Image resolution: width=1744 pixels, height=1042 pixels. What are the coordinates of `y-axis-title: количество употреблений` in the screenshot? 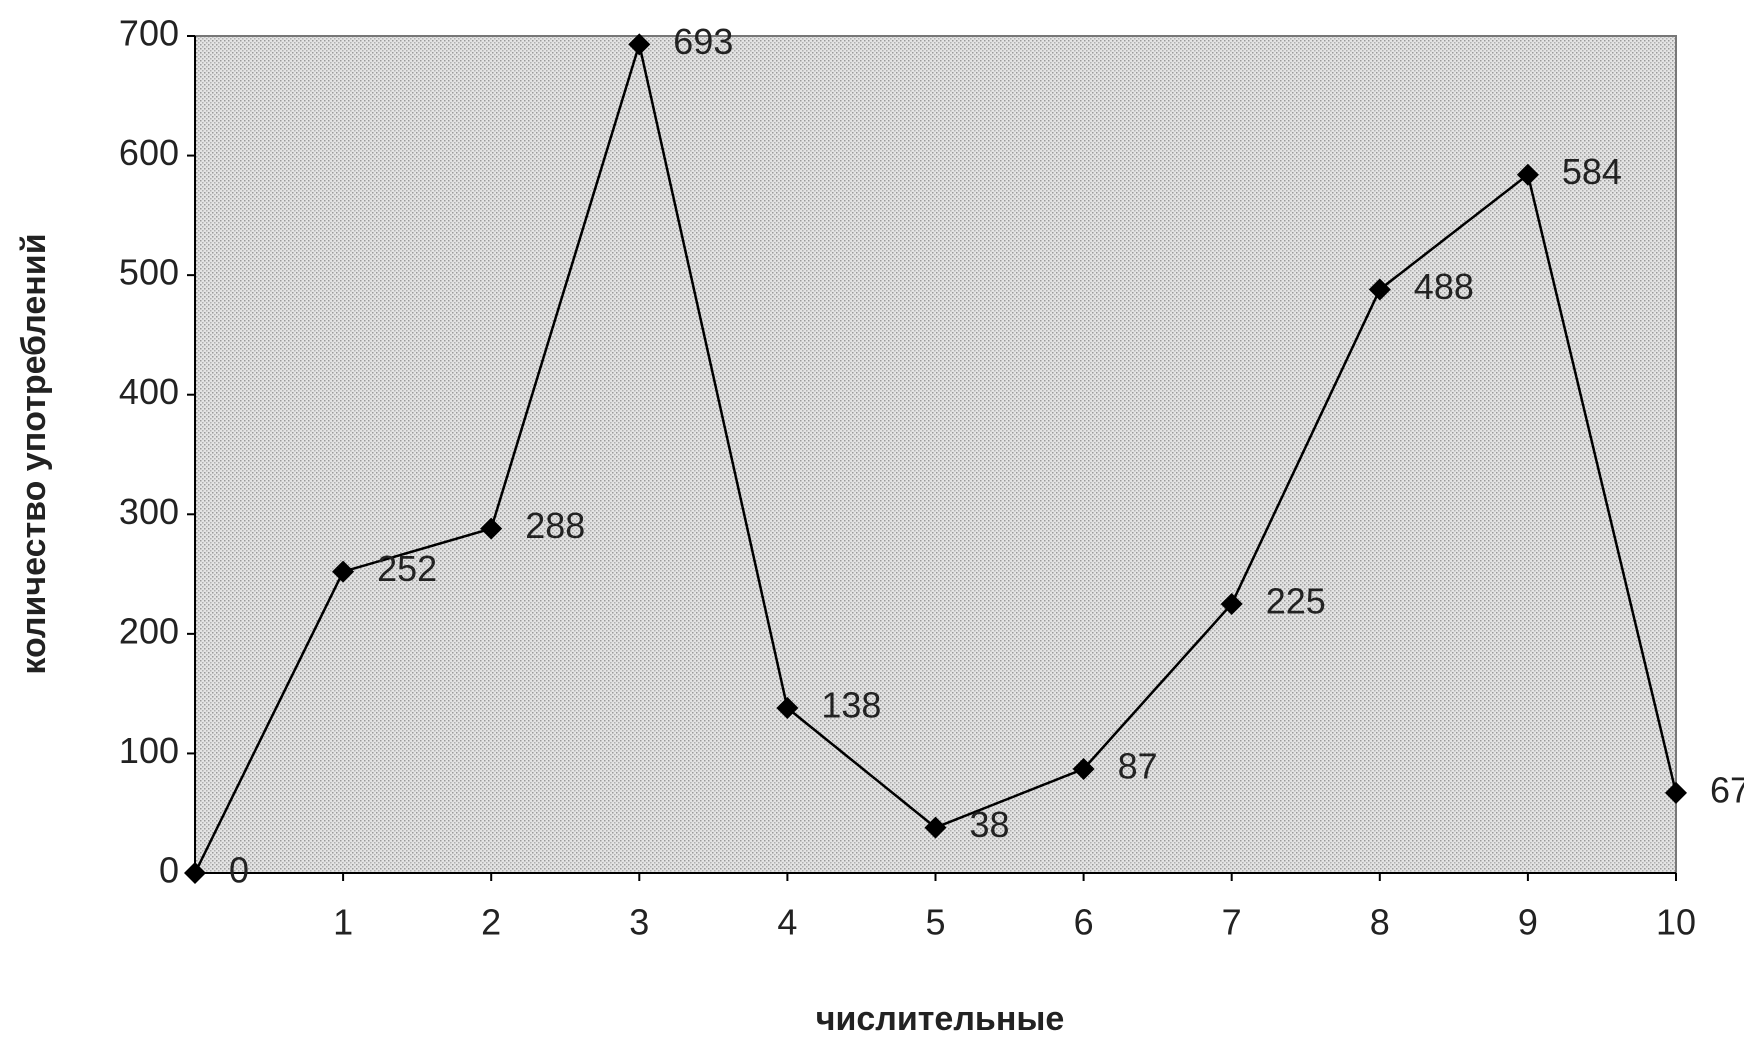 It's located at (34, 453).